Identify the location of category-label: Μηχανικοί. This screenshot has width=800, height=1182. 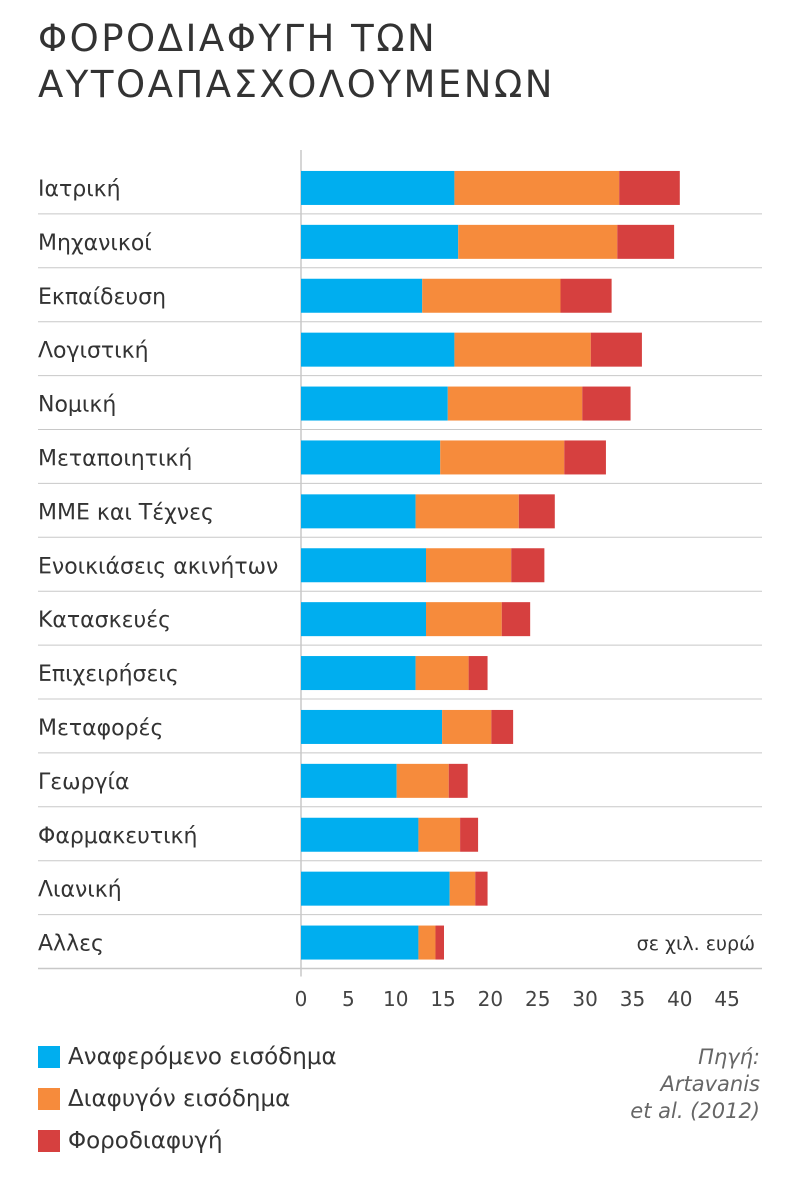
(95, 243).